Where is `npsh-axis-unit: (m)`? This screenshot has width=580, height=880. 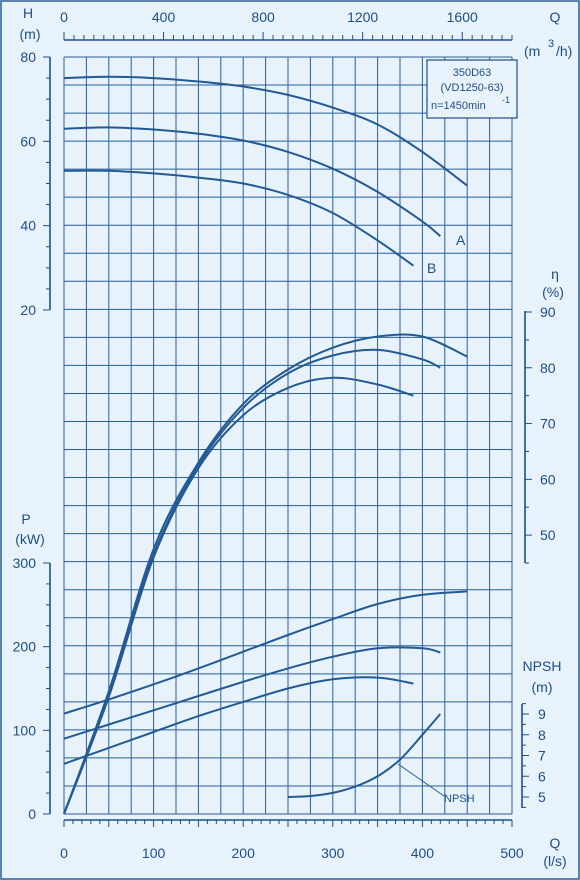 npsh-axis-unit: (m) is located at coordinates (542, 687).